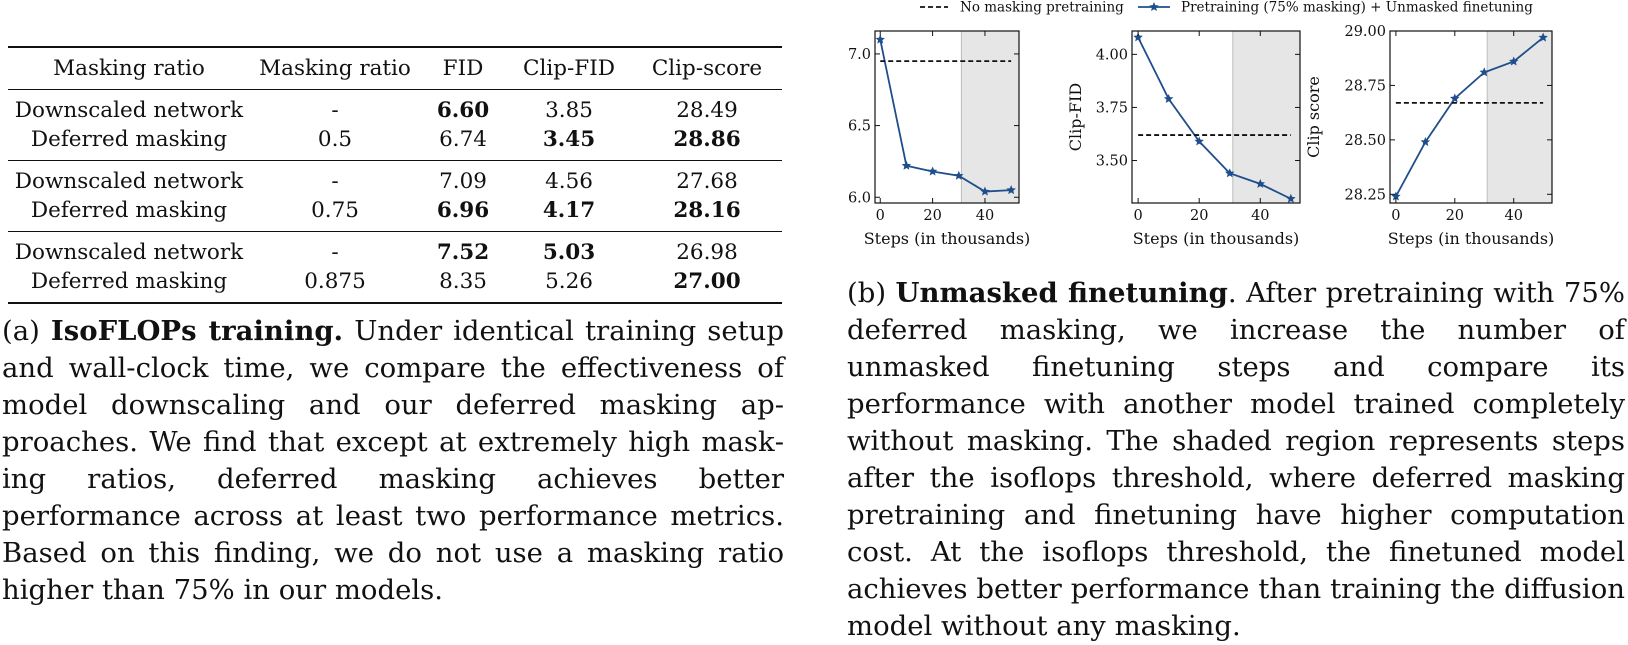  I want to click on y-tick-label: 6.5, so click(859, 127).